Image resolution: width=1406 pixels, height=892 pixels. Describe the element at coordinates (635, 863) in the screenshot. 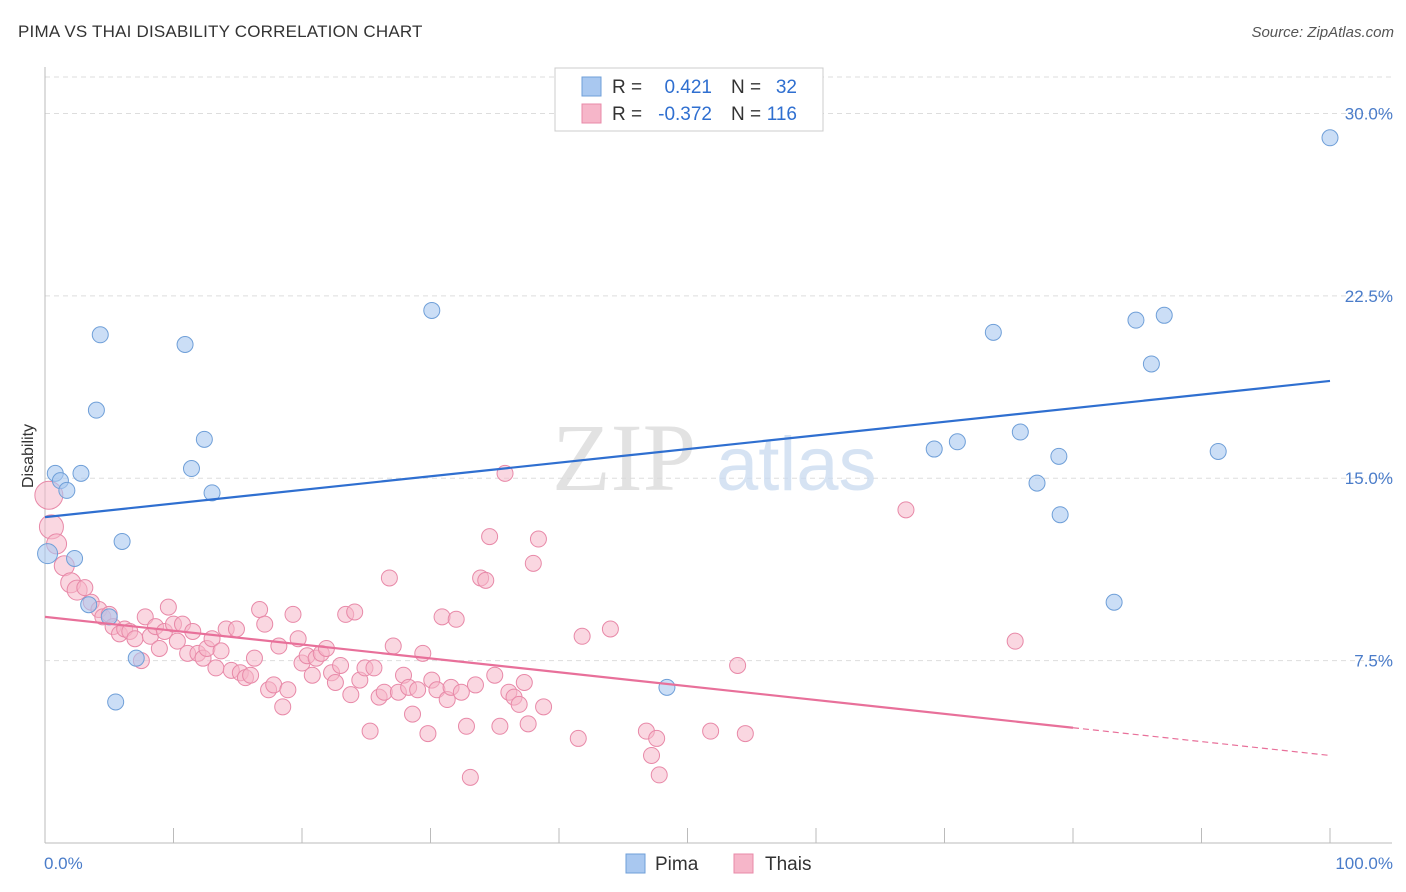

I see `bottom-legend-swatch-pima` at that location.